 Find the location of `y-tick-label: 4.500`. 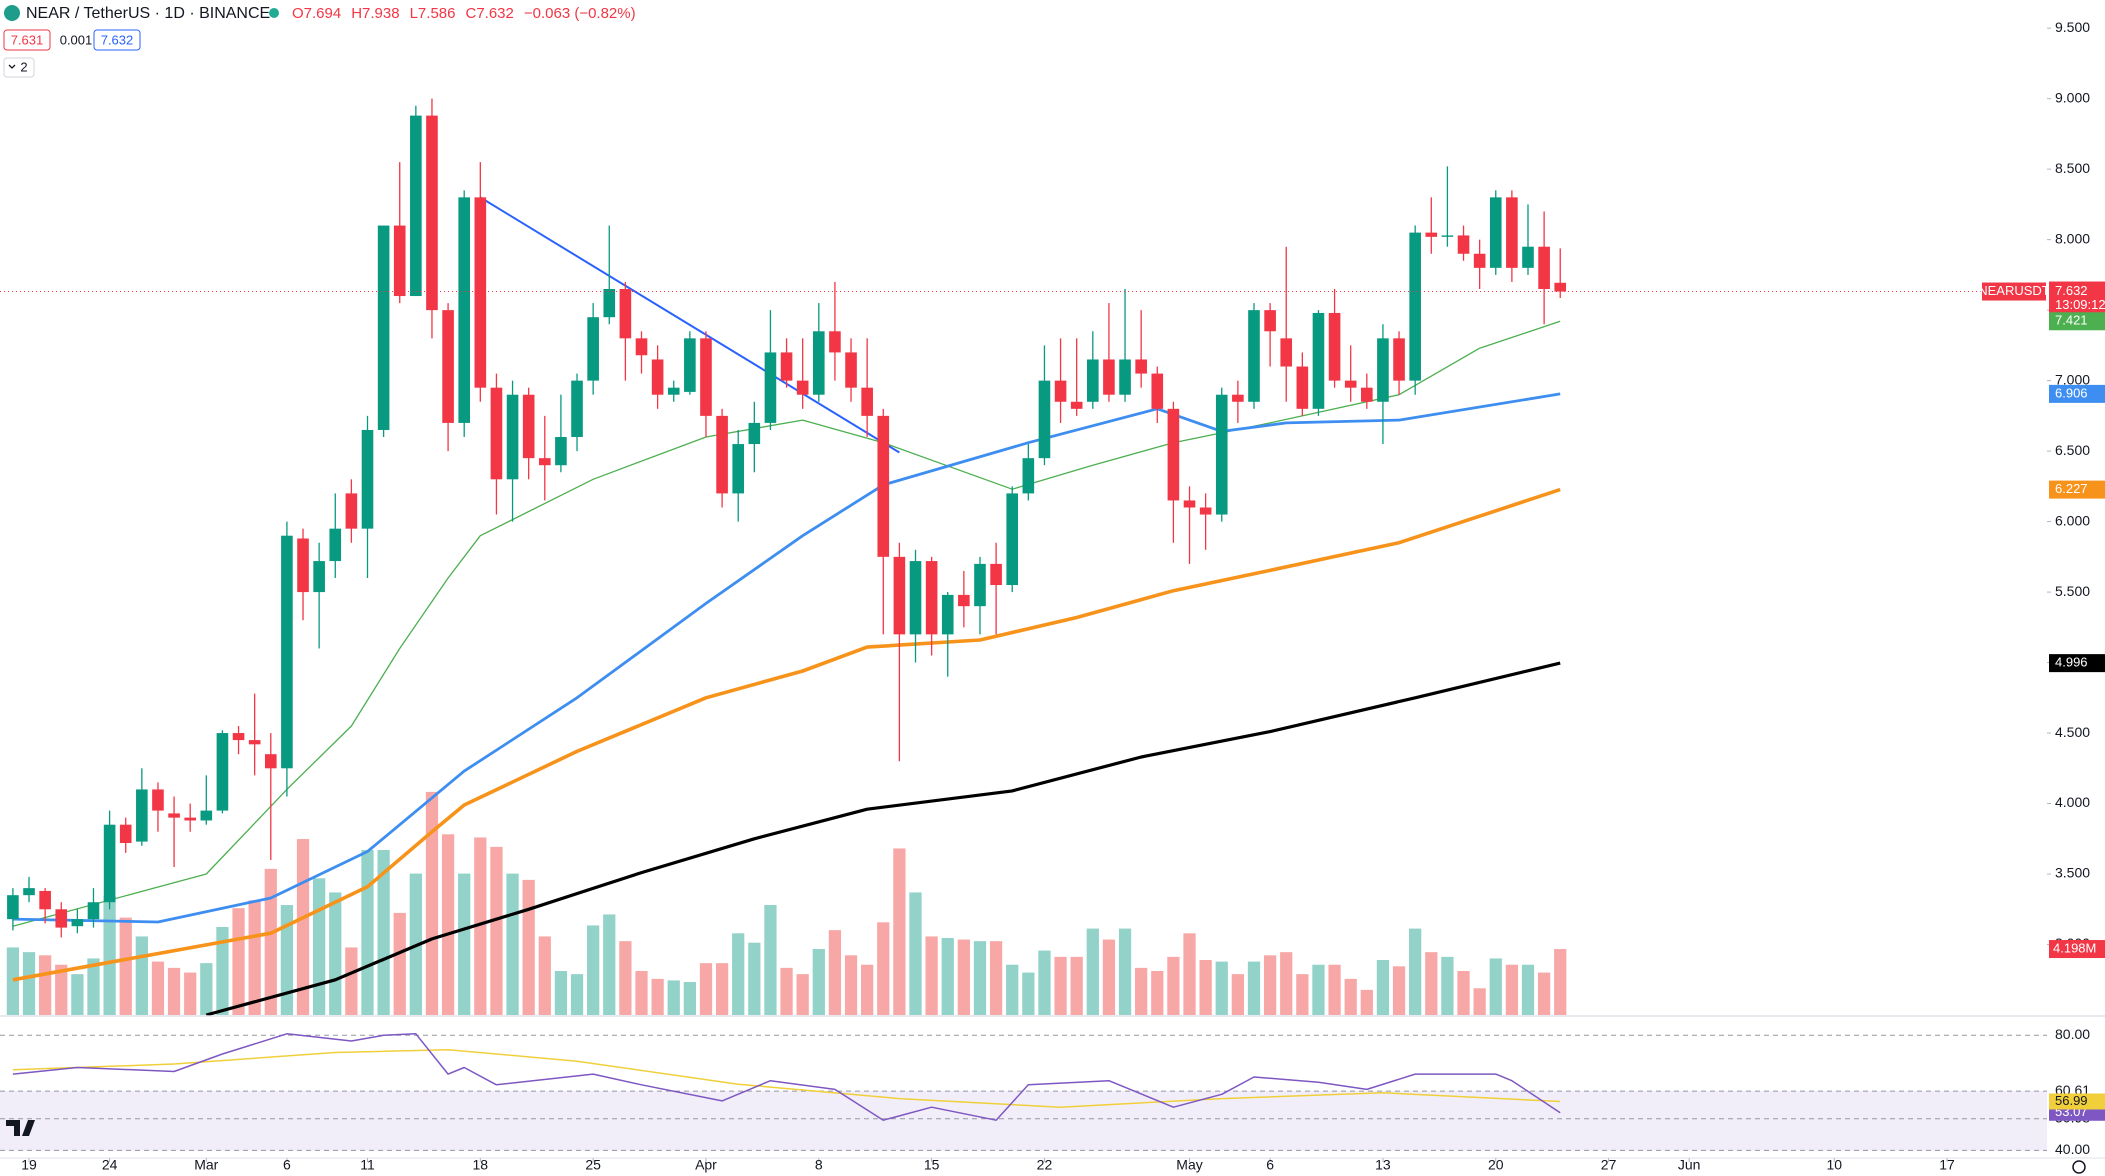

y-tick-label: 4.500 is located at coordinates (2072, 732).